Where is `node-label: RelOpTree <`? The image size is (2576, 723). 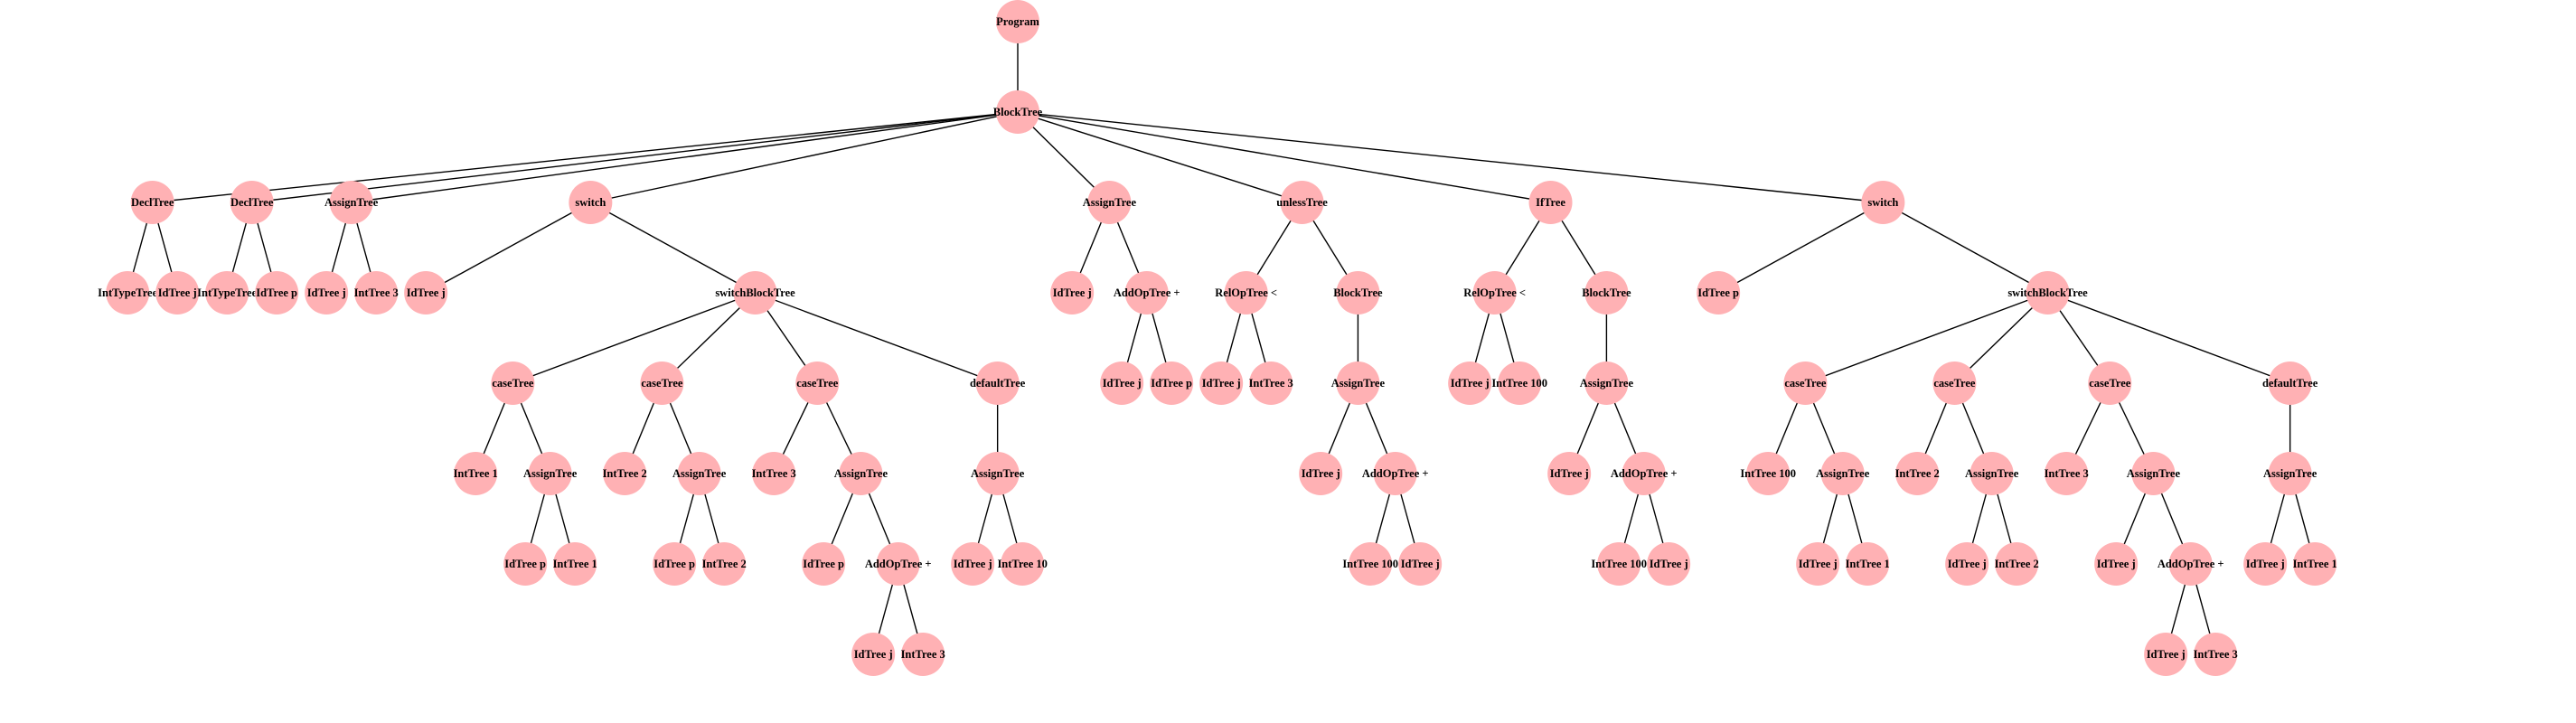 node-label: RelOpTree < is located at coordinates (1494, 293).